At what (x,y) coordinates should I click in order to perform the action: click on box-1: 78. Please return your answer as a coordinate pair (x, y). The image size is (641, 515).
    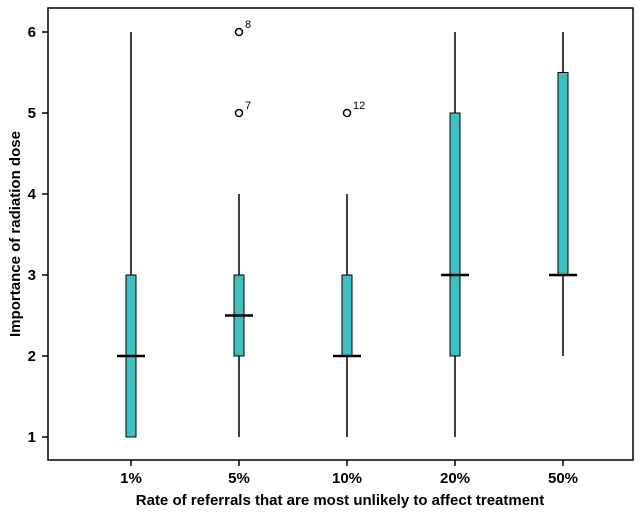
    Looking at the image, I should click on (239, 228).